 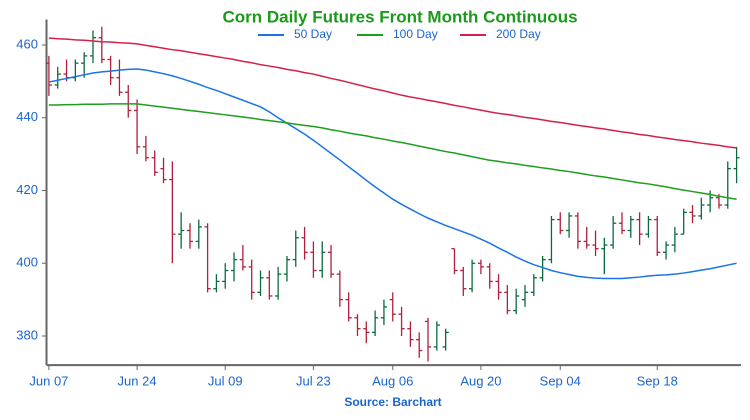 What do you see at coordinates (137, 381) in the screenshot?
I see `x-tick-label: Jun 24` at bounding box center [137, 381].